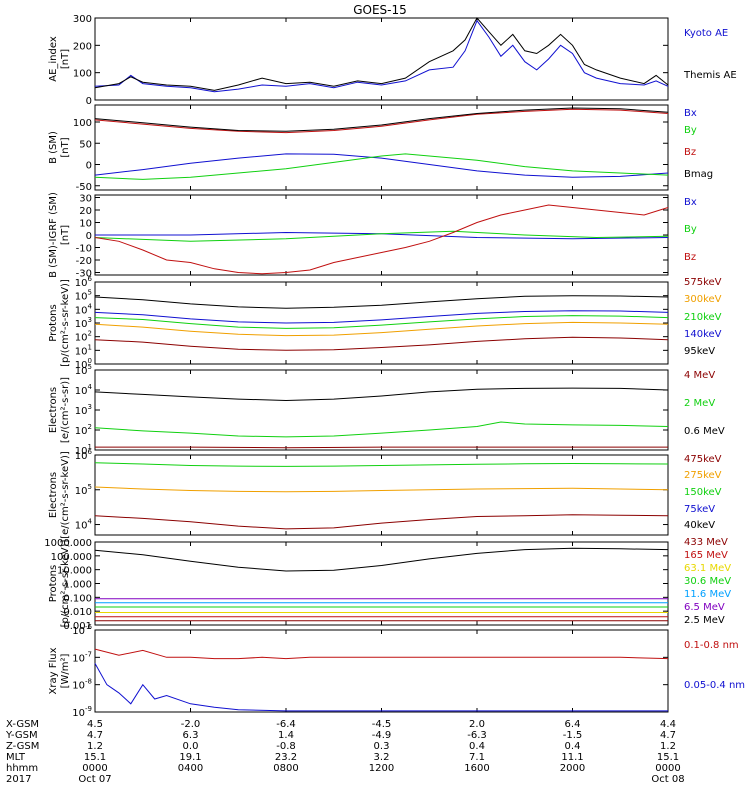 This screenshot has width=750, height=804. I want to click on axis-info-value: 0400, so click(190, 768).